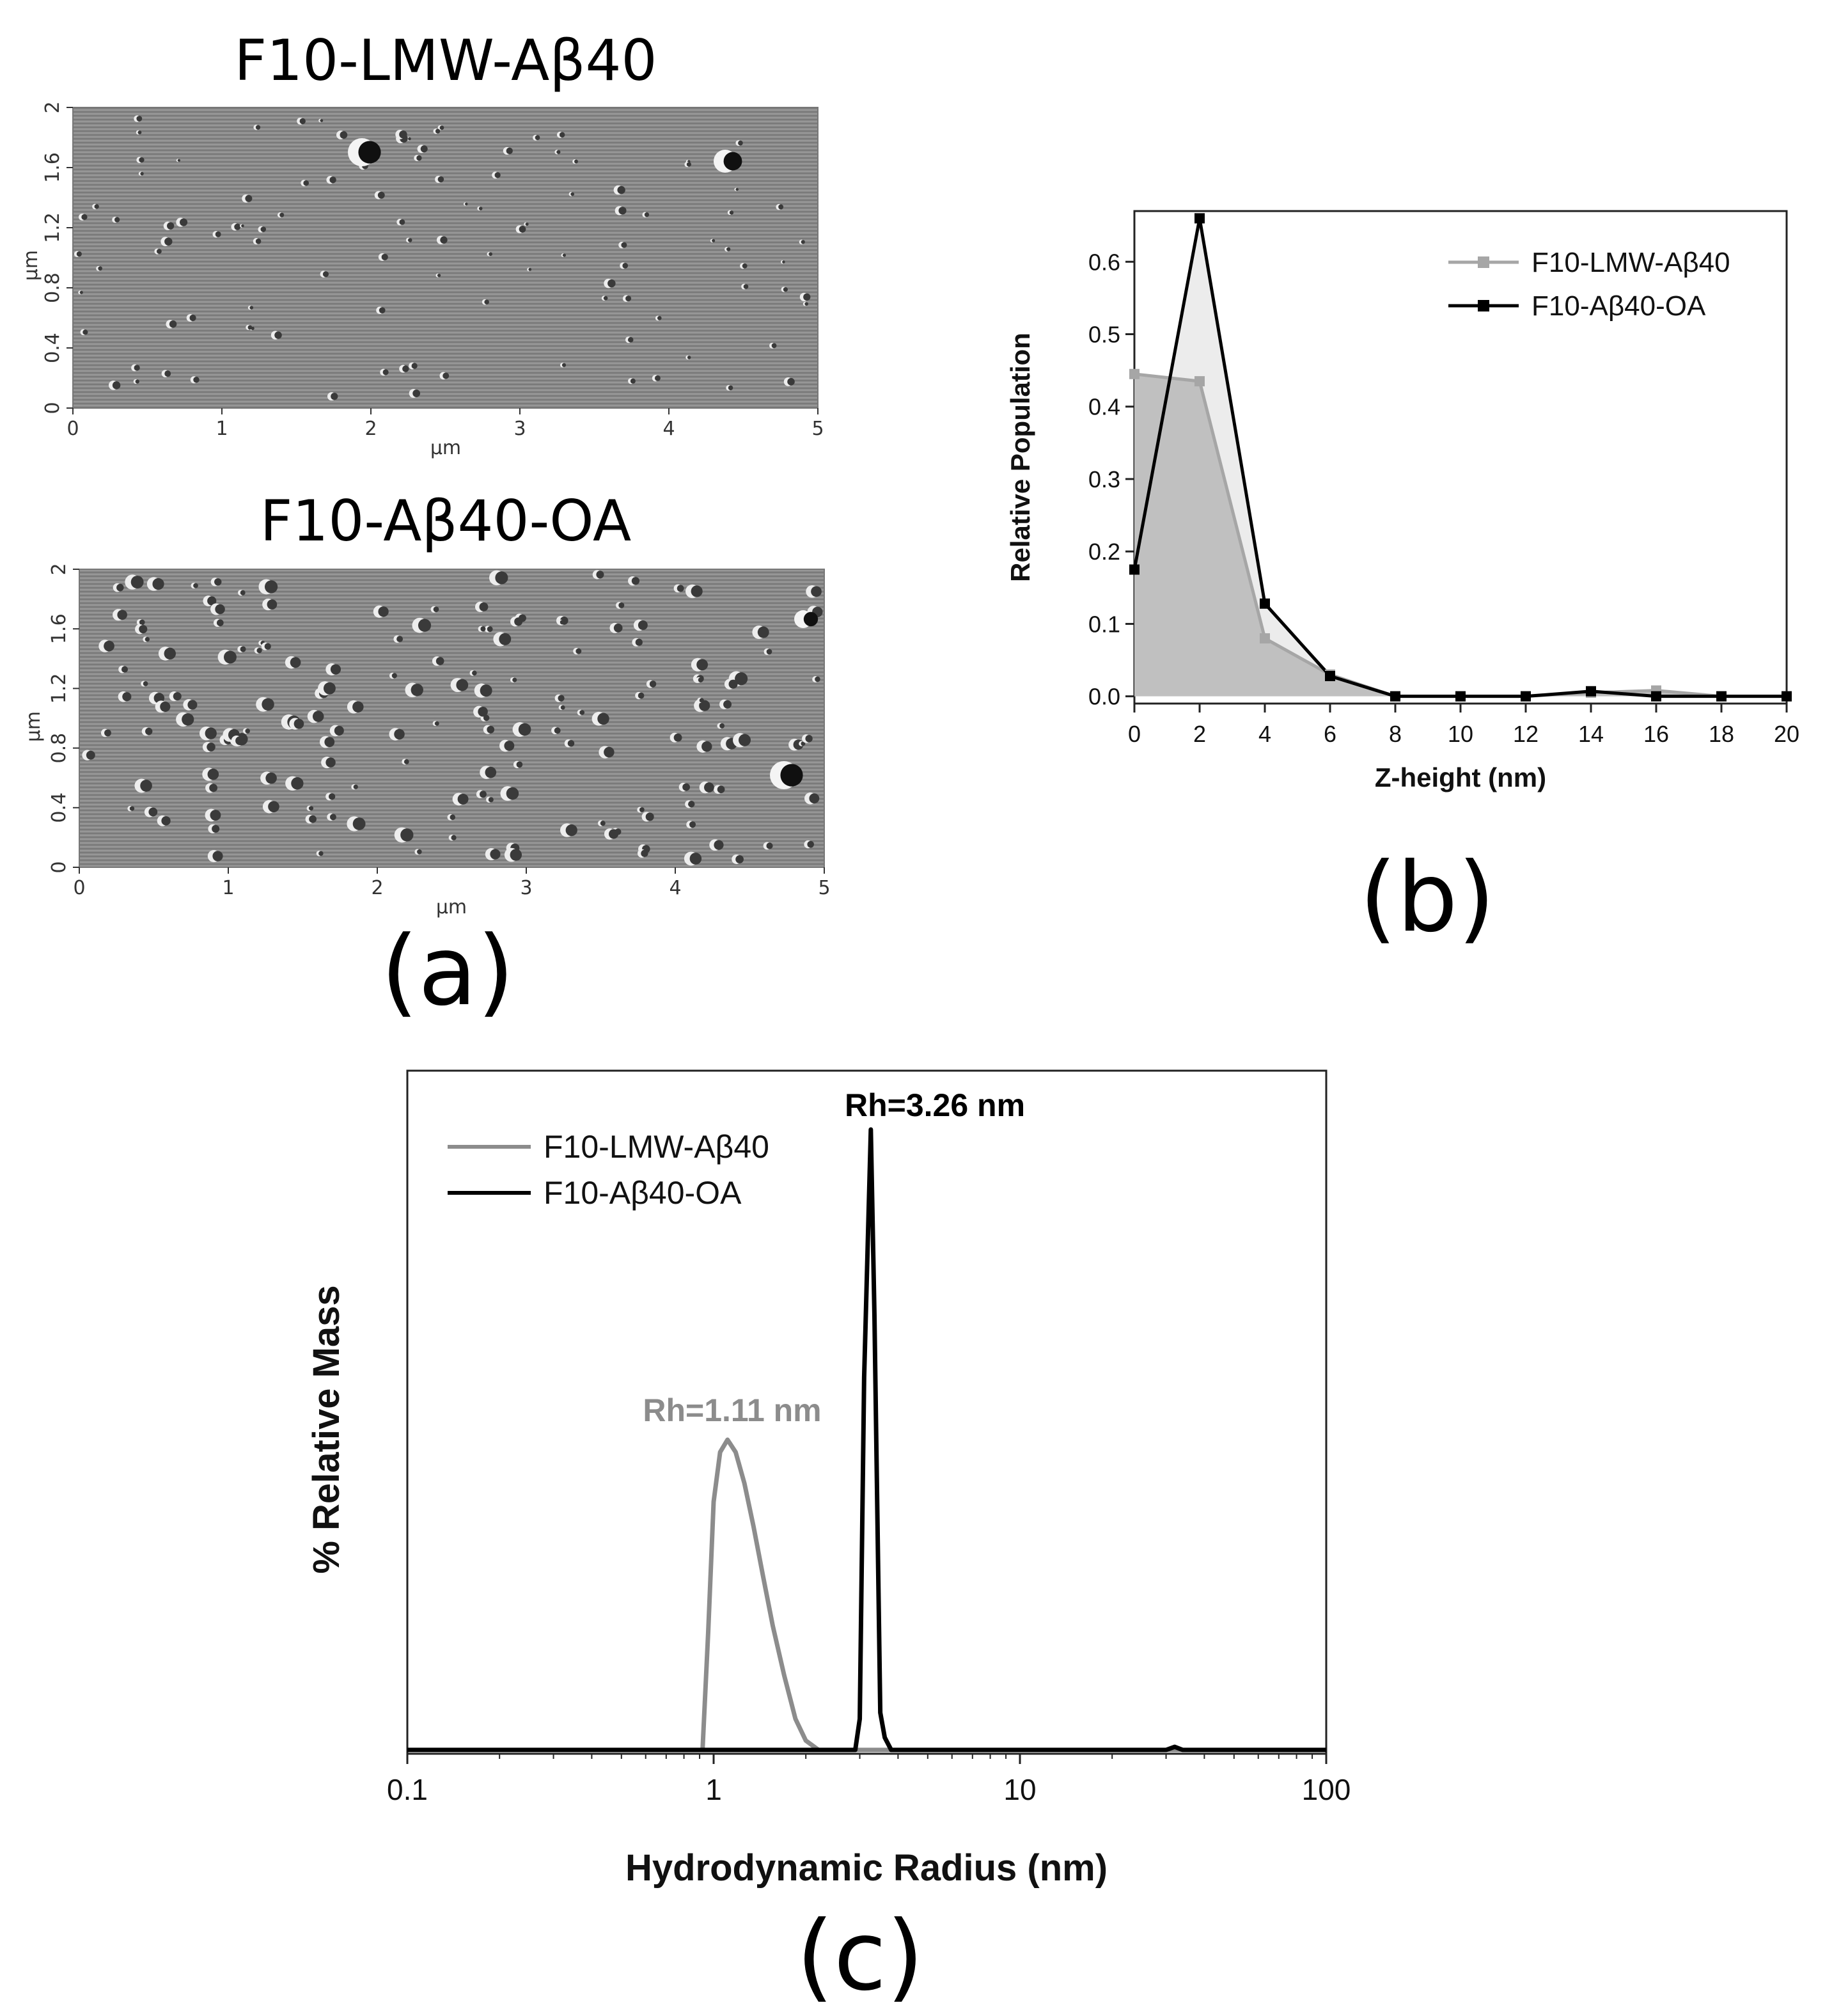  I want to click on x-tick-label-b: 0, so click(1135, 734).